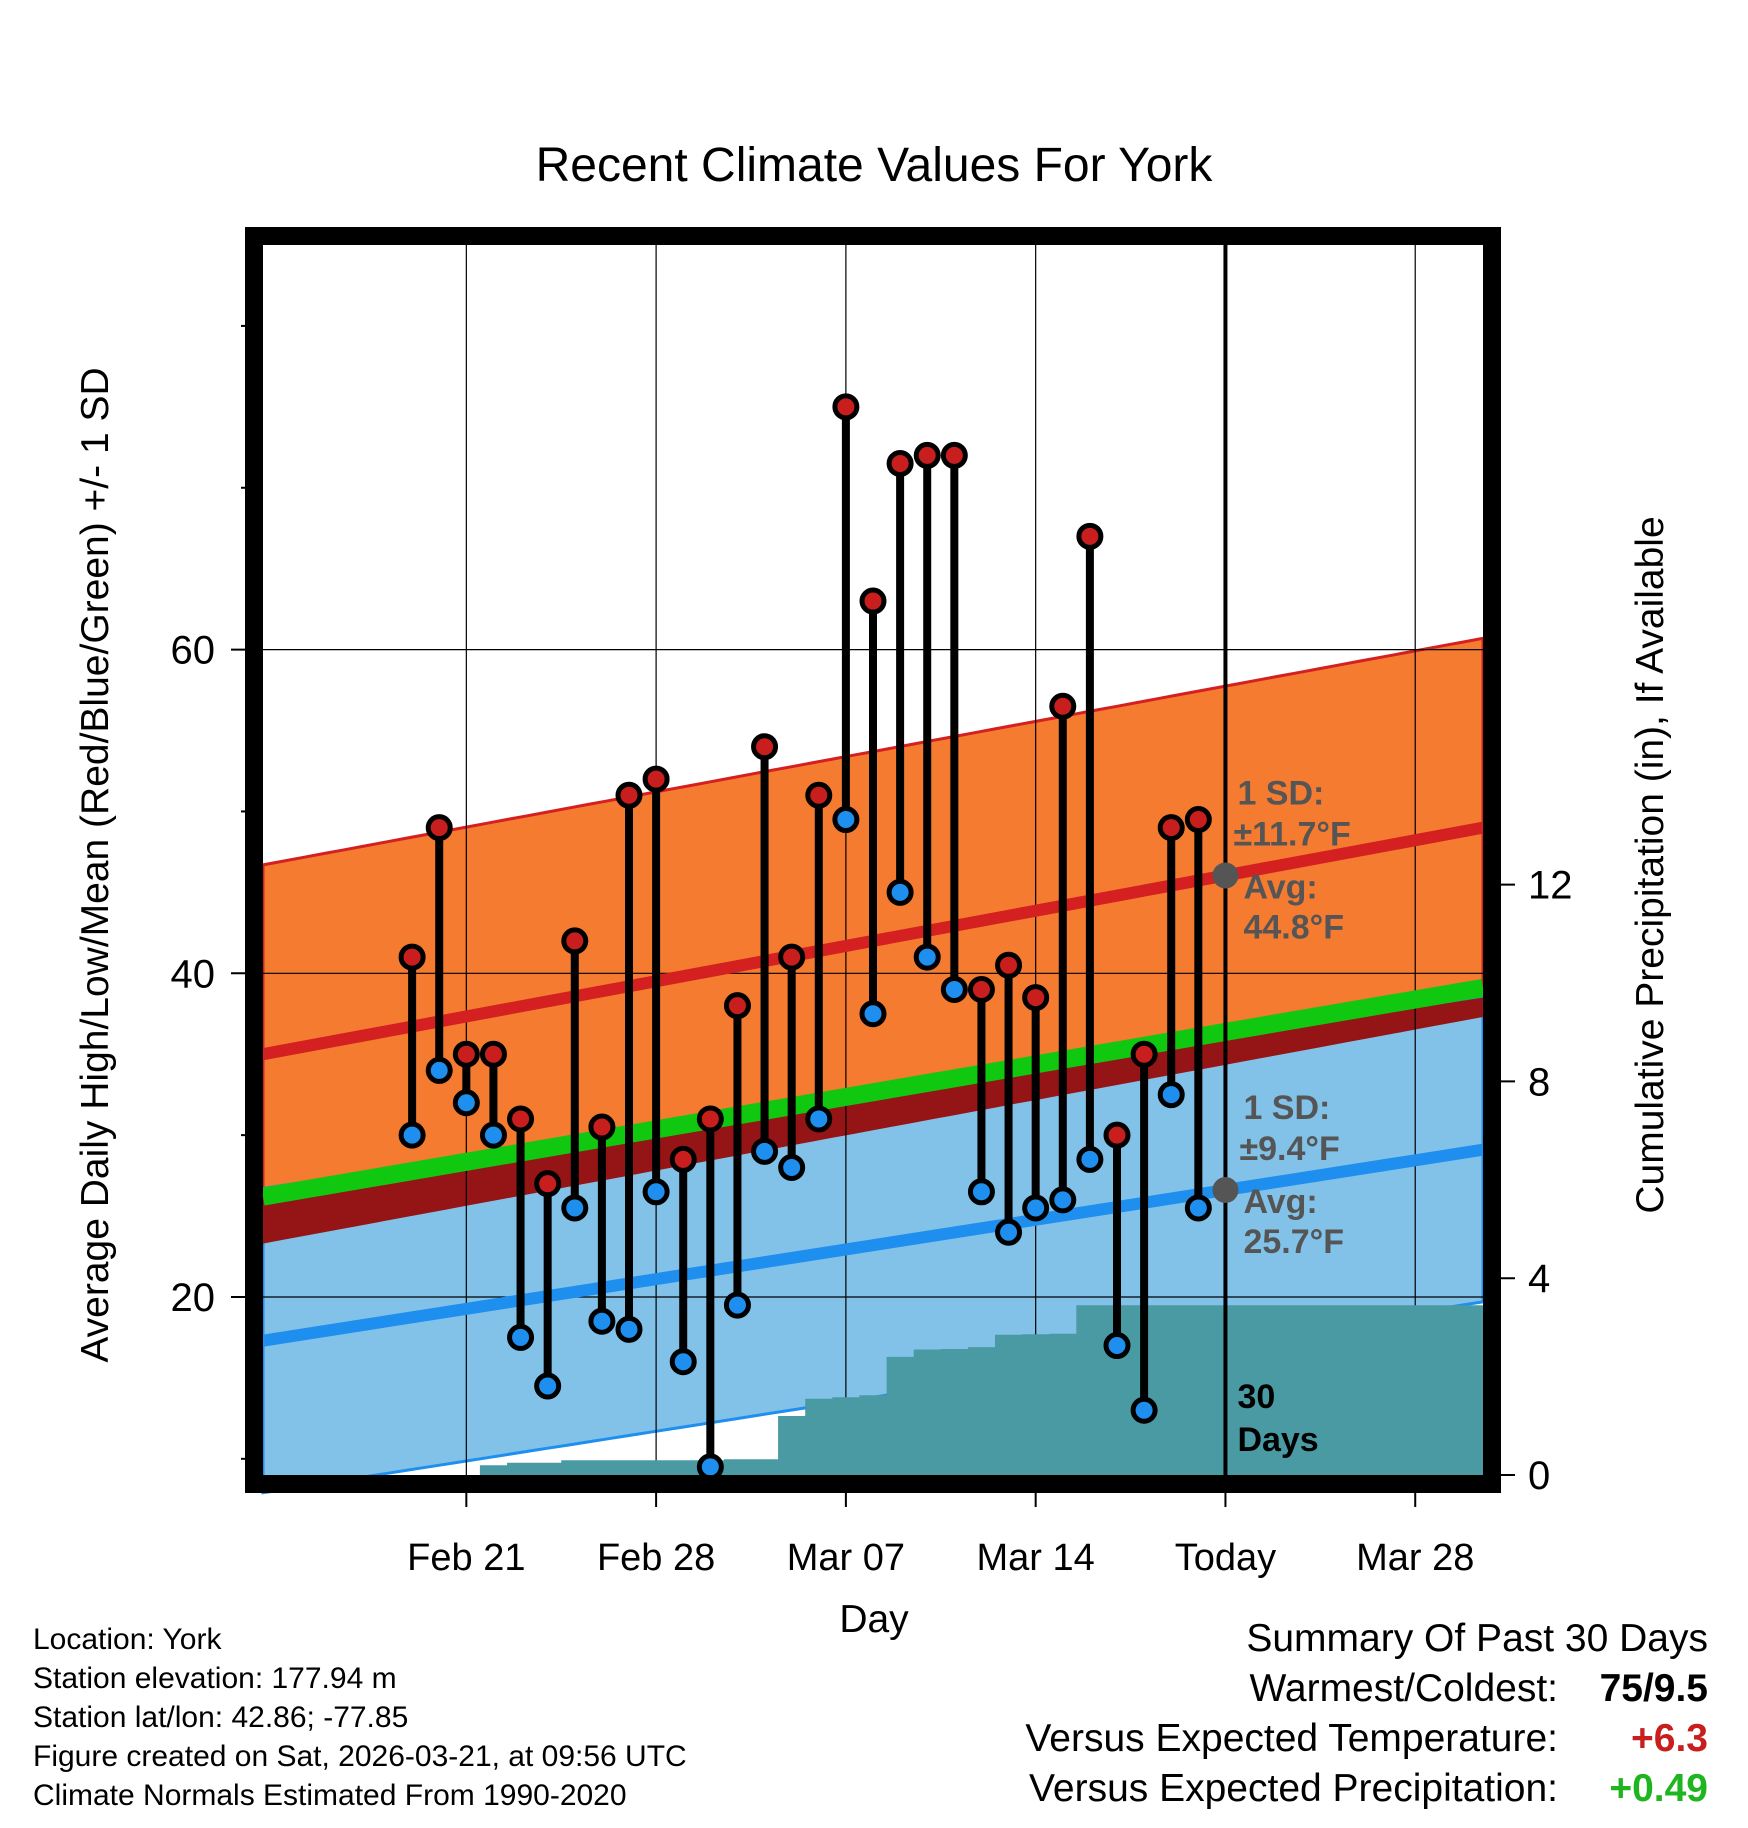  I want to click on days-label: Days, so click(1277, 1440).